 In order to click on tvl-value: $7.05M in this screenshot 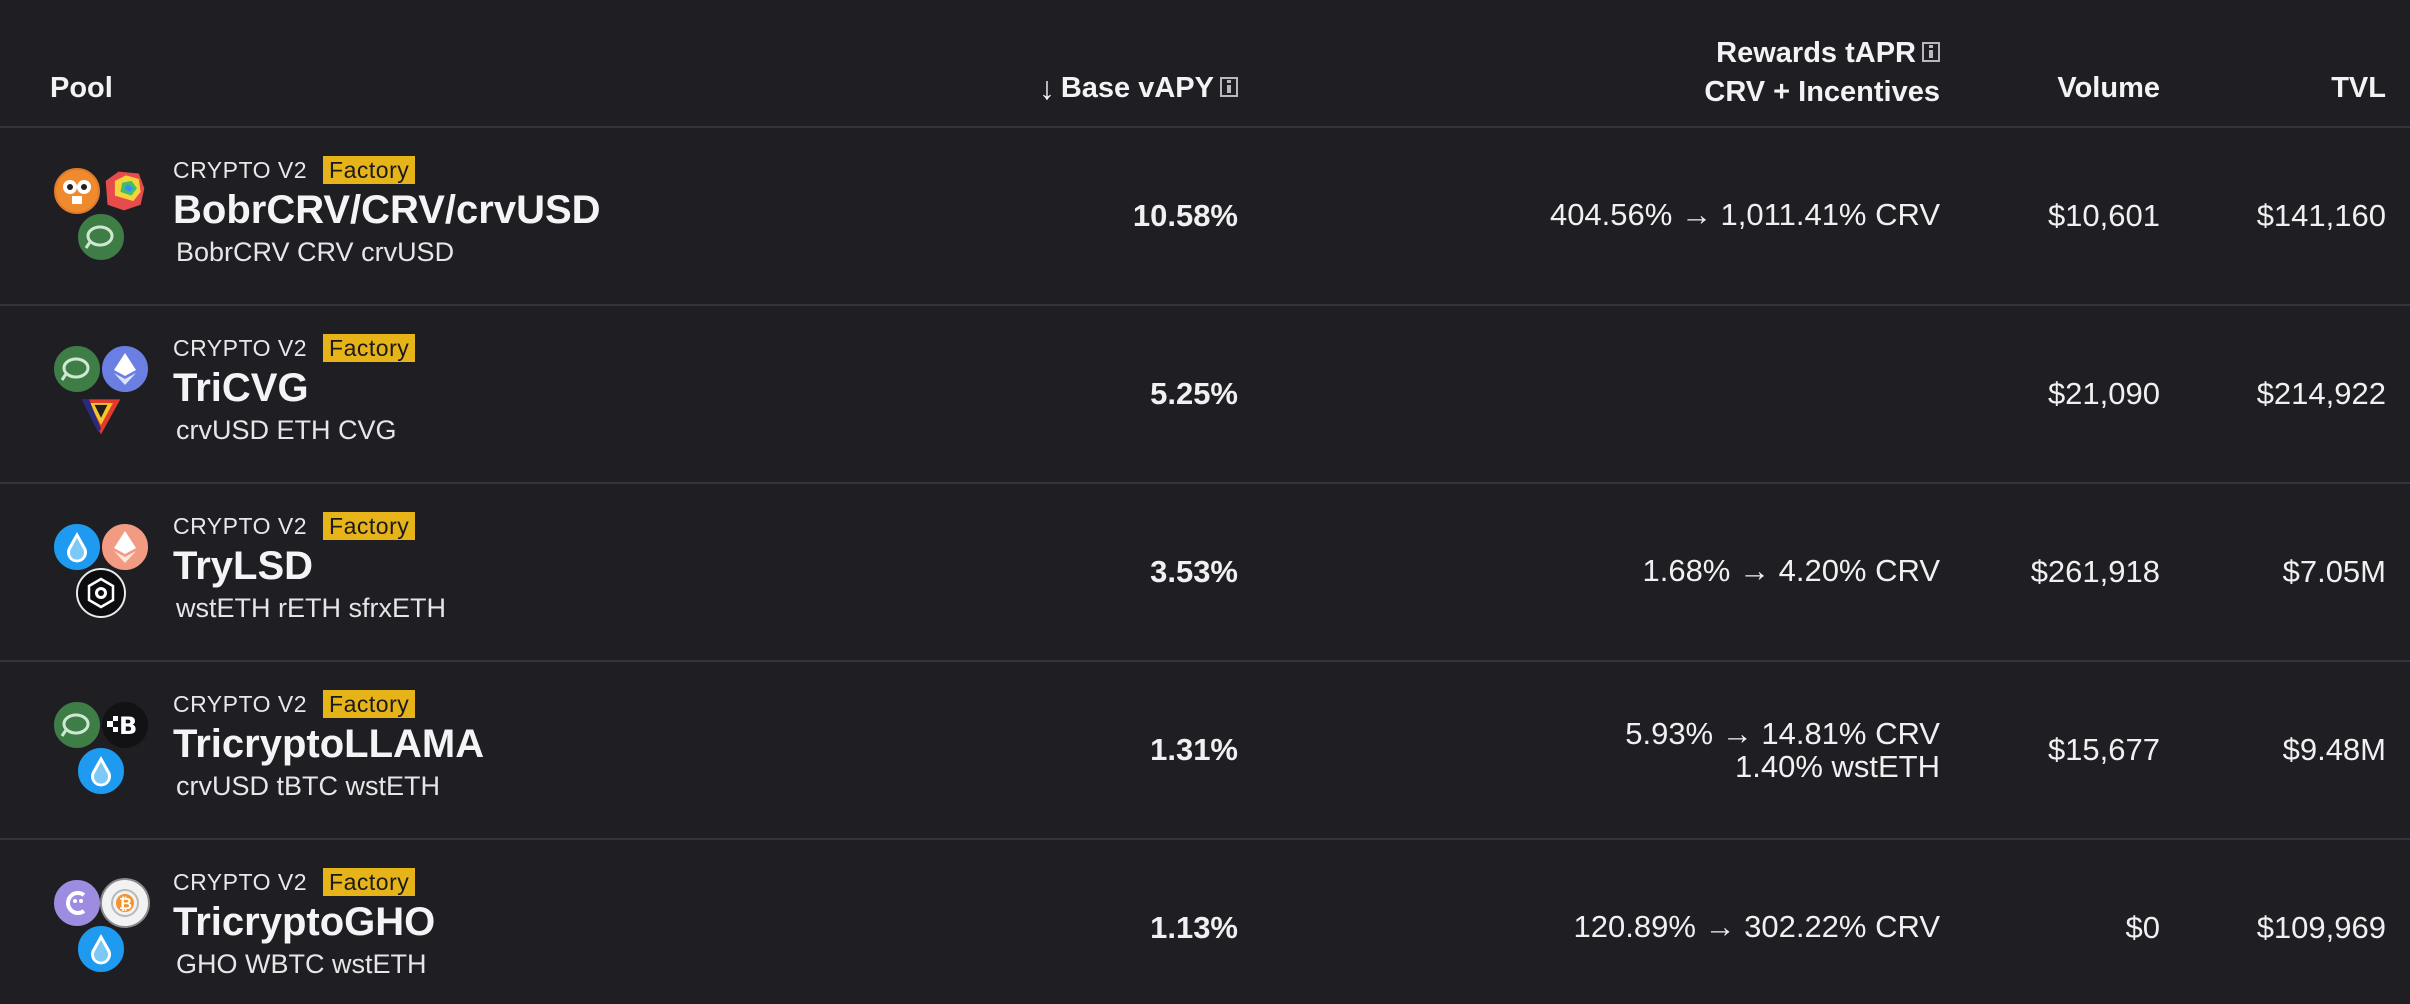, I will do `click(2334, 571)`.